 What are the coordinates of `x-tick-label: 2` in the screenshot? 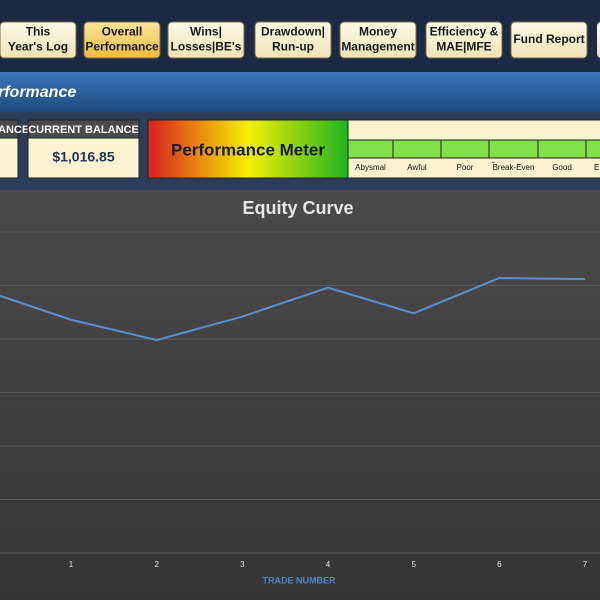 It's located at (156, 564).